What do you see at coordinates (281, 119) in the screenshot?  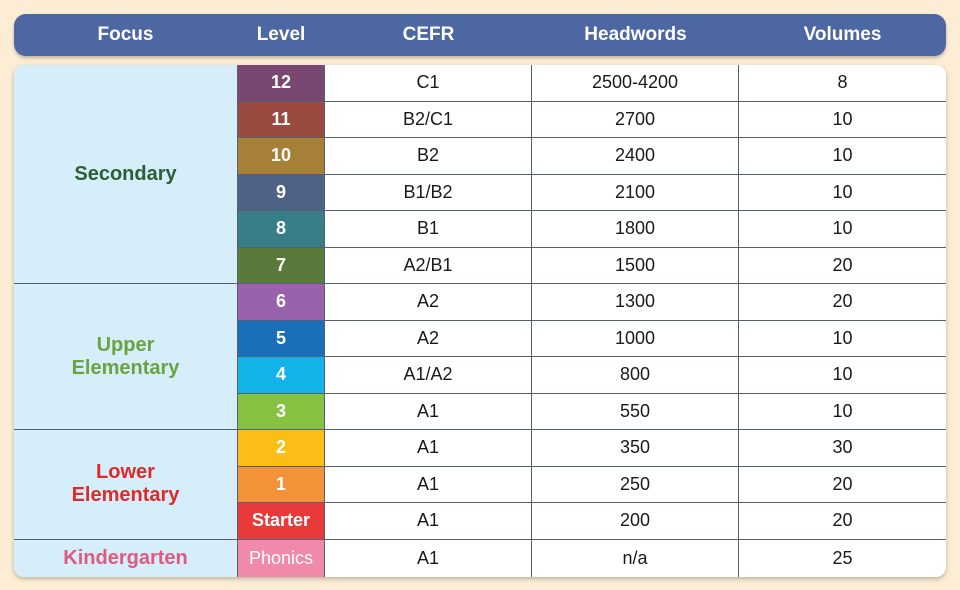 I see `level-cell: 11` at bounding box center [281, 119].